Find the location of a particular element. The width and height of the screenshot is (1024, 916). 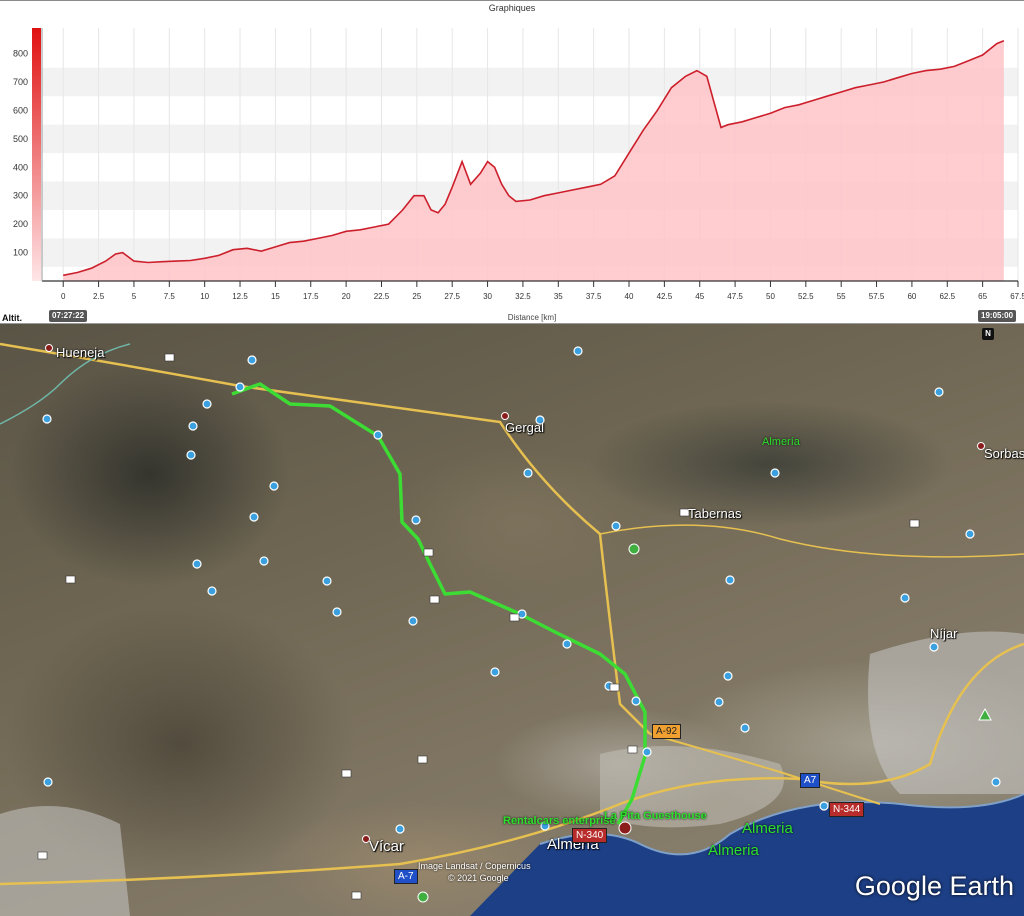

x-tick-label: 50 is located at coordinates (770, 296).